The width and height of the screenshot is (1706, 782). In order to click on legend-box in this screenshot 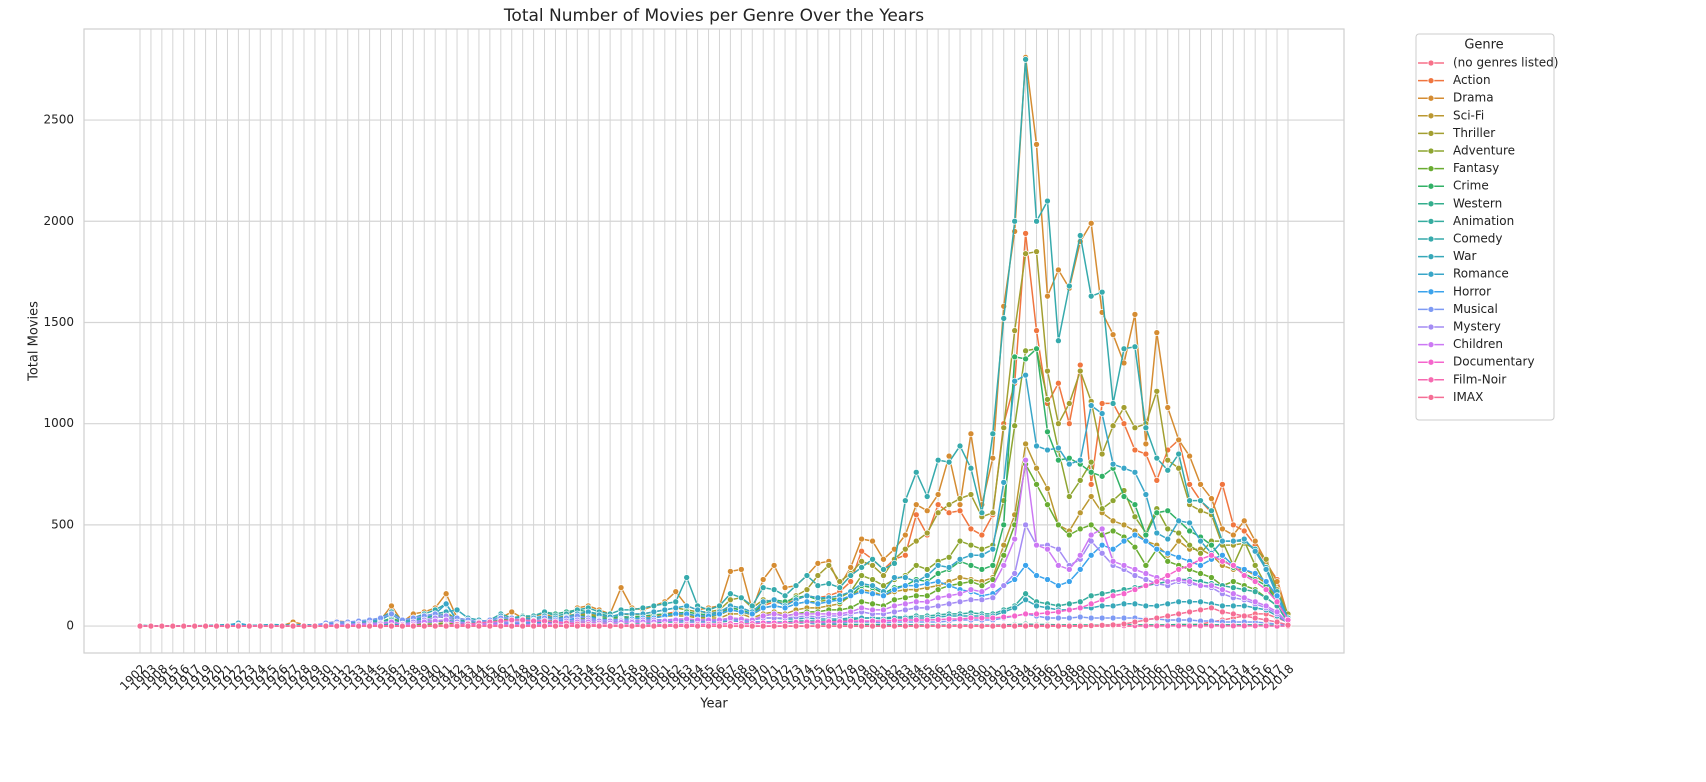, I will do `click(1485, 227)`.